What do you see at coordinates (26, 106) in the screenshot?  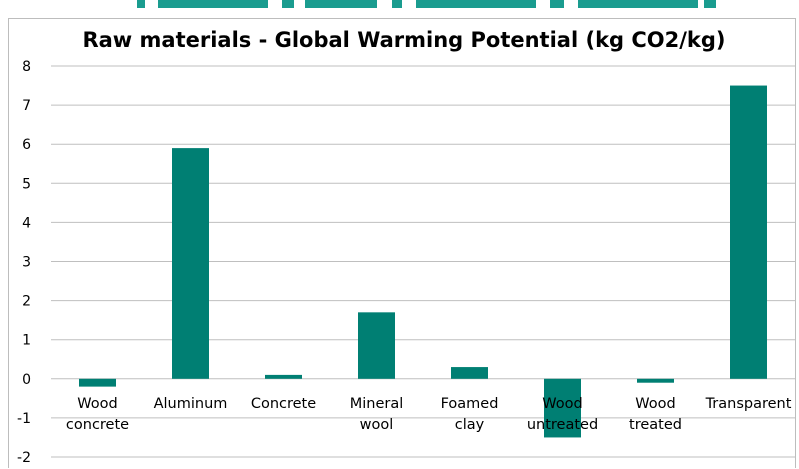 I see `y-tick-label: 7` at bounding box center [26, 106].